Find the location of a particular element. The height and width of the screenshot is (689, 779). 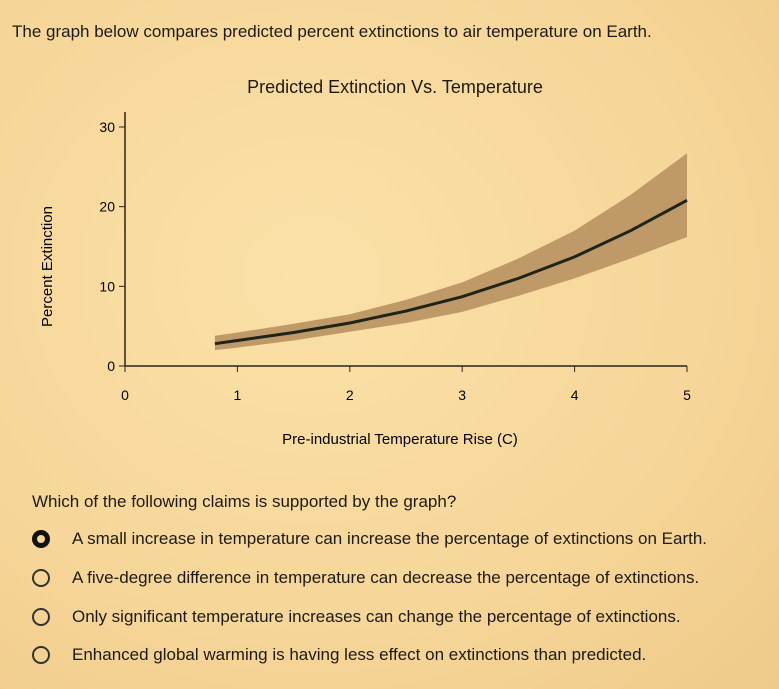

prediction-line is located at coordinates (451, 272).